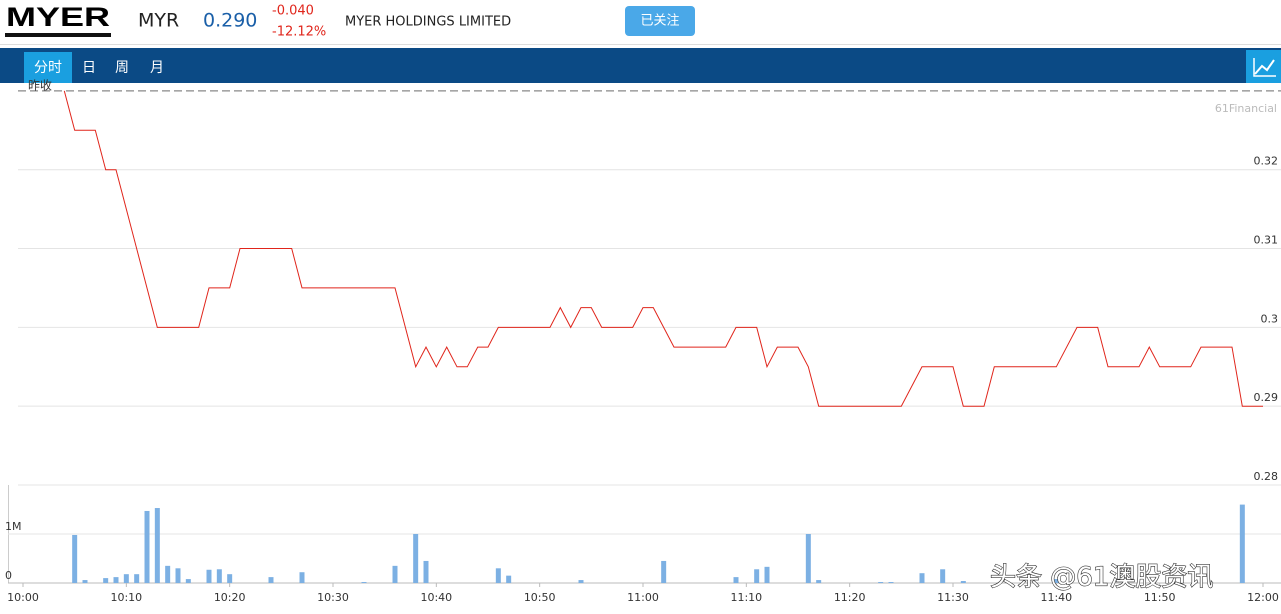  What do you see at coordinates (23, 597) in the screenshot?
I see `x-tick-label: 10:00` at bounding box center [23, 597].